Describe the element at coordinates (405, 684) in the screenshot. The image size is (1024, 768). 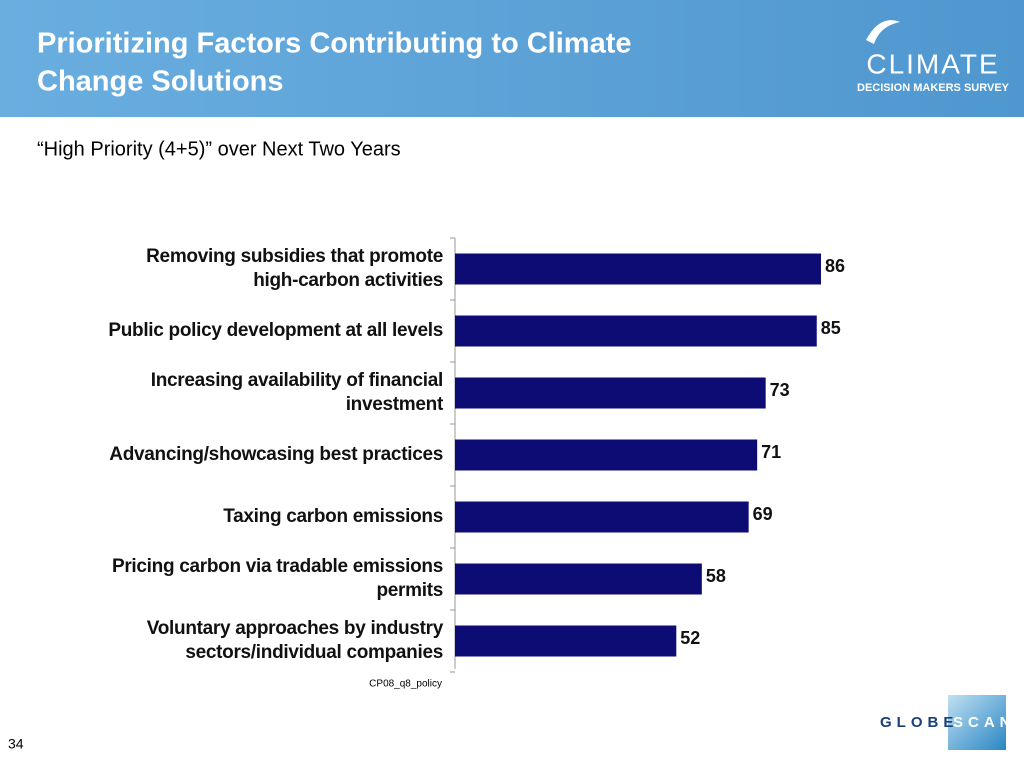
I see `source-note: CP08_q8_policy` at that location.